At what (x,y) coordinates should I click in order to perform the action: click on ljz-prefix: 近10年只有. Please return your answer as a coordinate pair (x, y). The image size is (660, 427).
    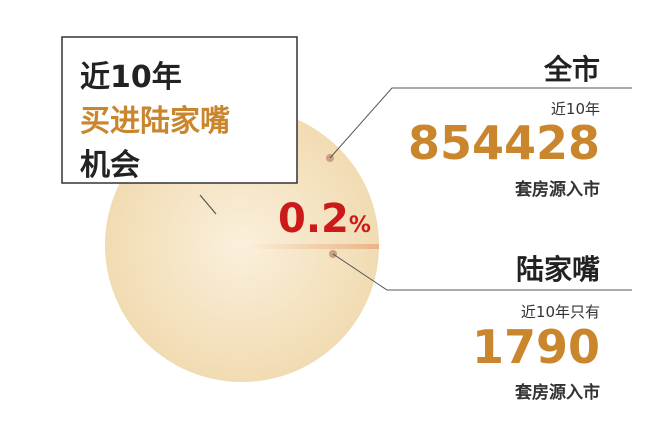
    Looking at the image, I should click on (560, 312).